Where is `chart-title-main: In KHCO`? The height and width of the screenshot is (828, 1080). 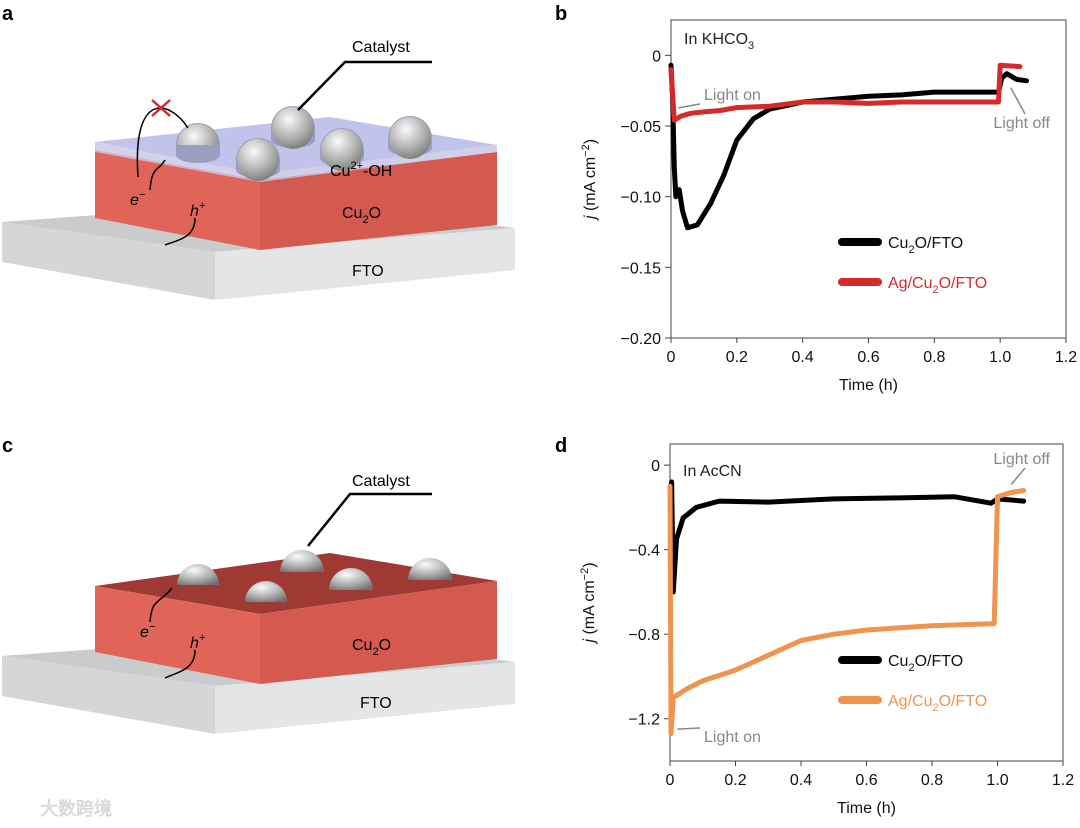
chart-title-main: In KHCO is located at coordinates (716, 39).